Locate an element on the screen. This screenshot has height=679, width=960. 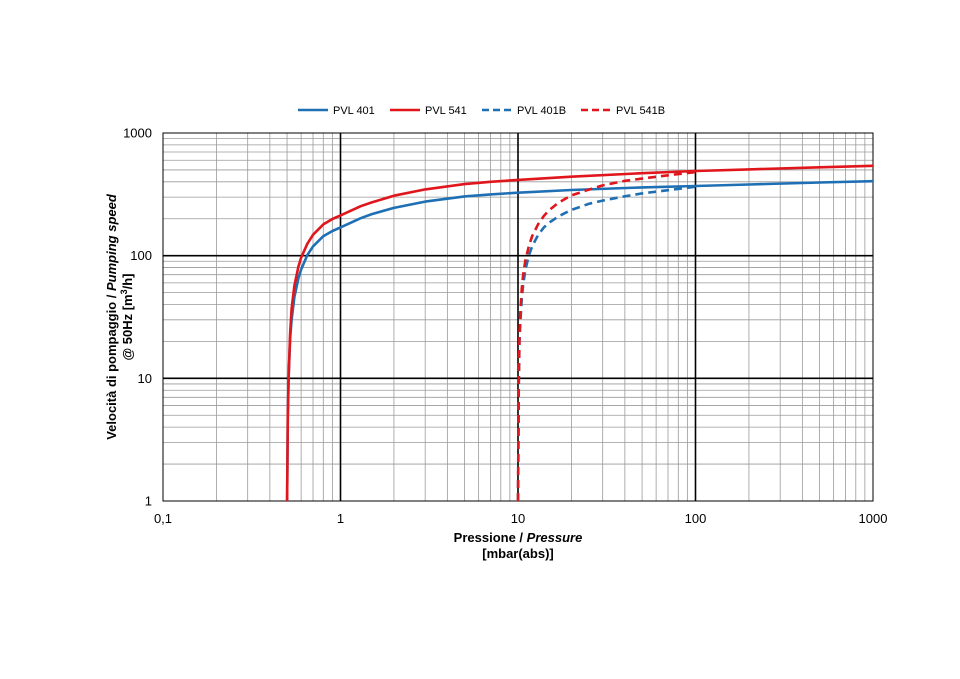
x-tick-label: 1000 is located at coordinates (873, 518).